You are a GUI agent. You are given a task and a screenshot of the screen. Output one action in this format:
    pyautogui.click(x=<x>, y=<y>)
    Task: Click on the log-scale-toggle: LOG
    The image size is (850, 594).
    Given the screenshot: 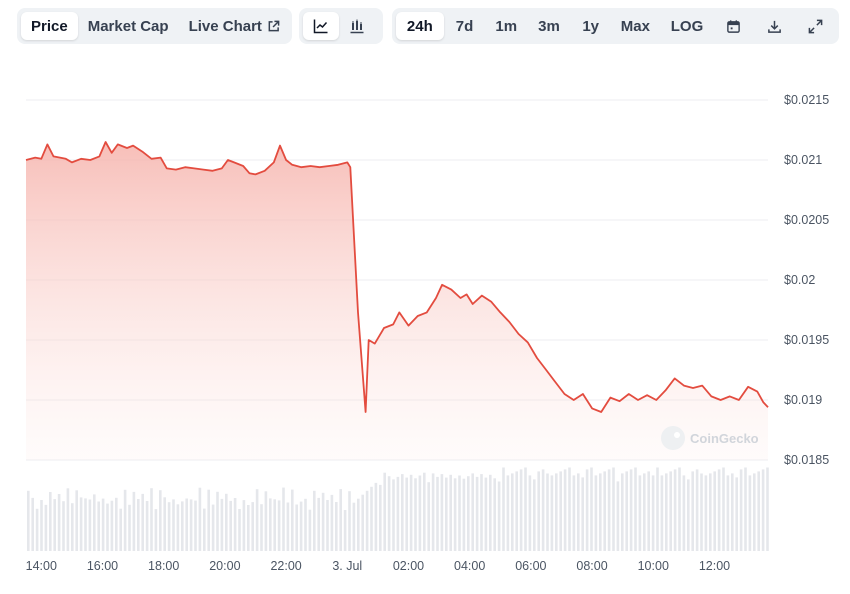 What is the action you would take?
    pyautogui.click(x=687, y=26)
    